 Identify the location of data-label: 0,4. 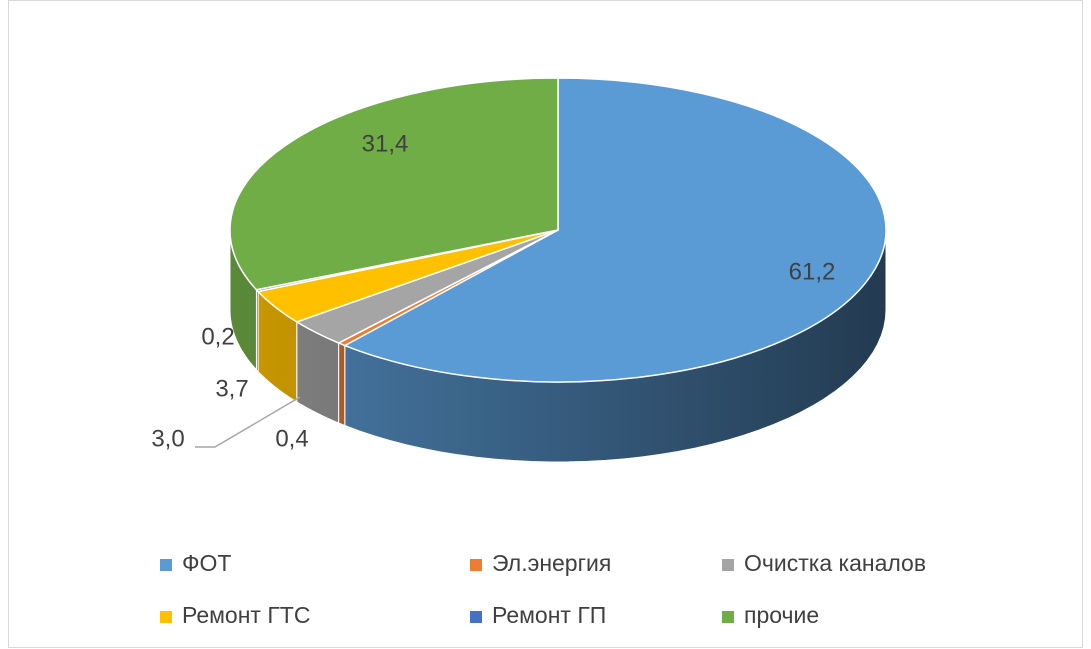
(291, 438).